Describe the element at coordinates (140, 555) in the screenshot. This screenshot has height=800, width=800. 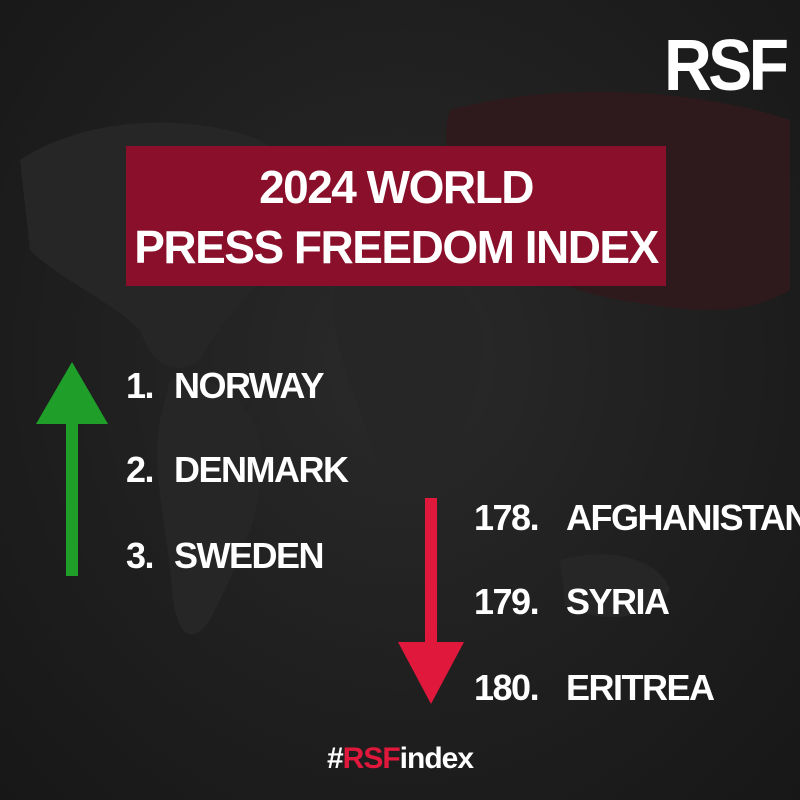
I see `rank-number: 3.` at that location.